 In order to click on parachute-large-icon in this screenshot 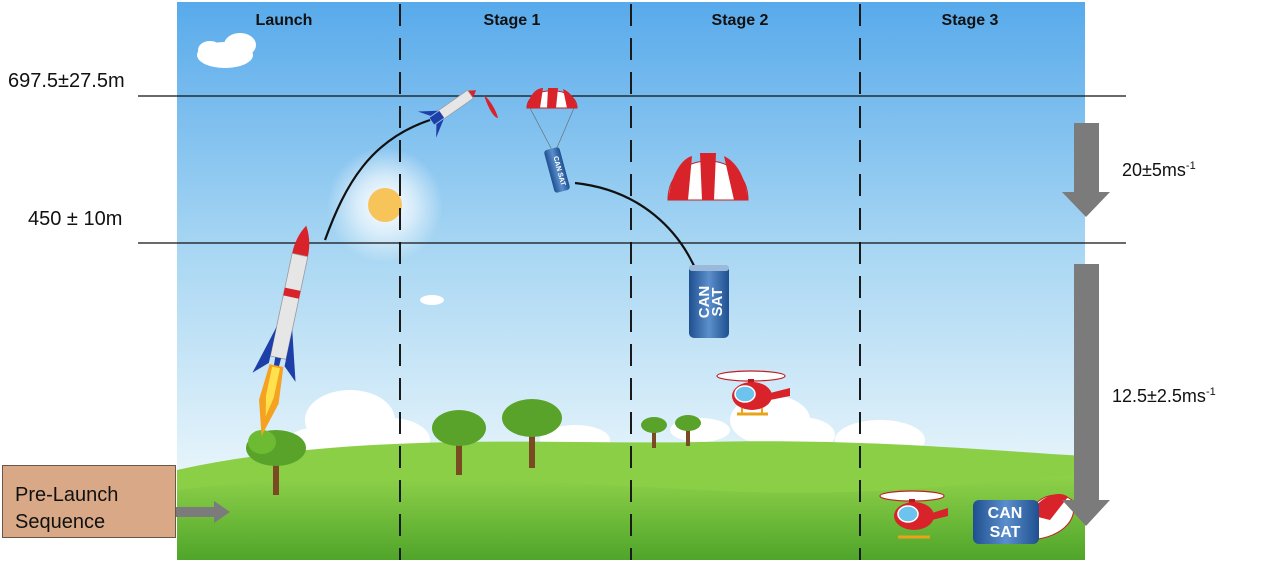, I will do `click(708, 177)`.